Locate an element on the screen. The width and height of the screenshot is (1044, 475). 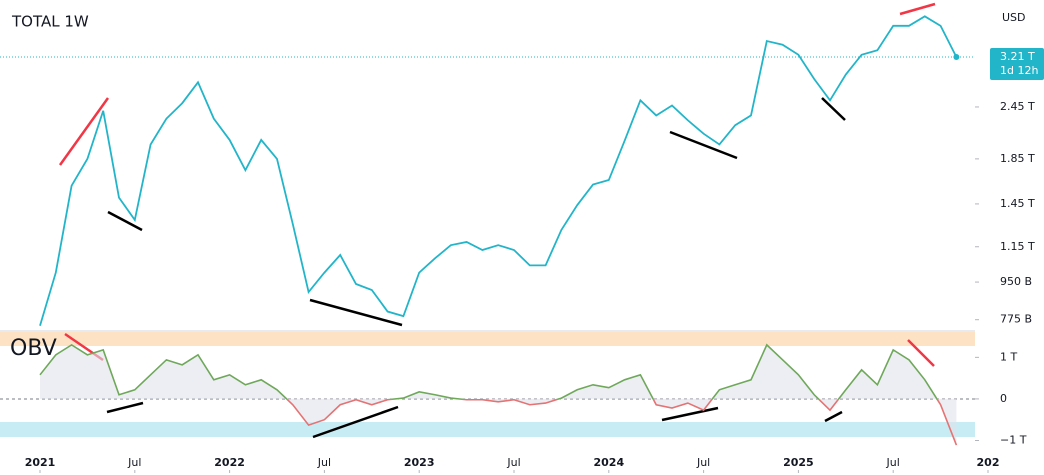
y-tick-label: −1 T is located at coordinates (1013, 439).